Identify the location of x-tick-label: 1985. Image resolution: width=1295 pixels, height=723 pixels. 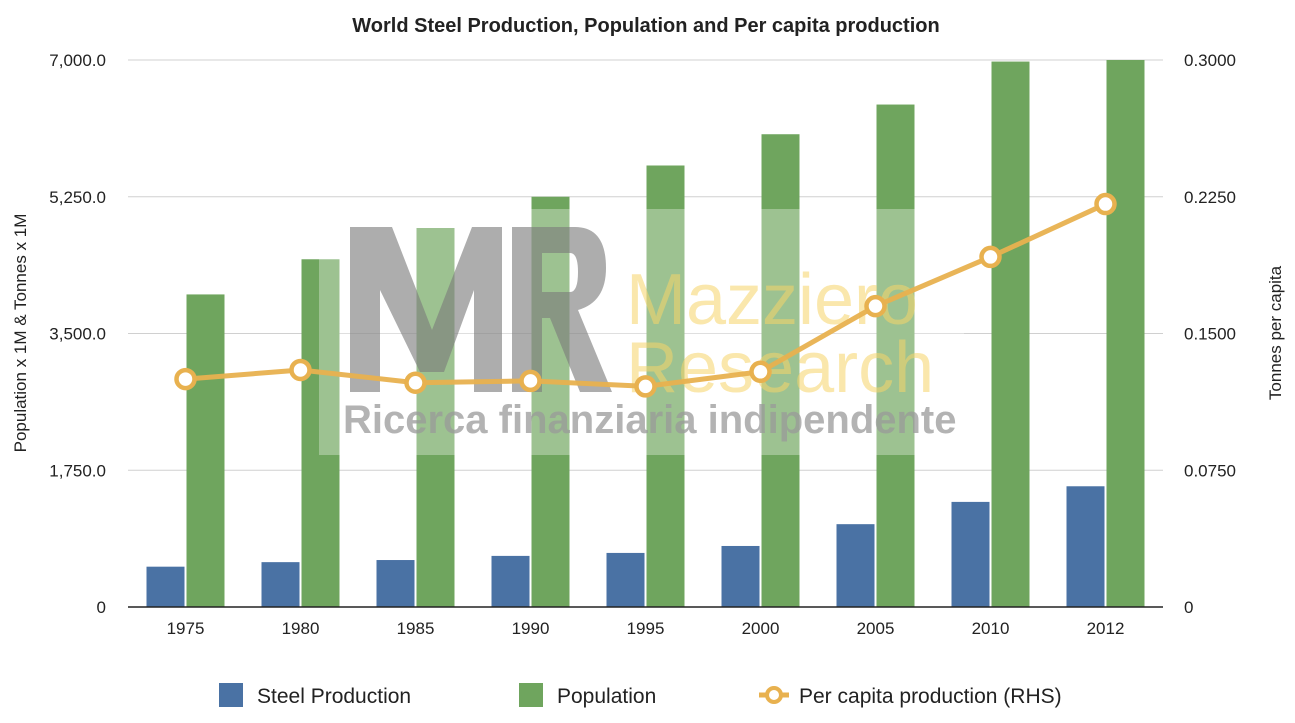
(416, 628).